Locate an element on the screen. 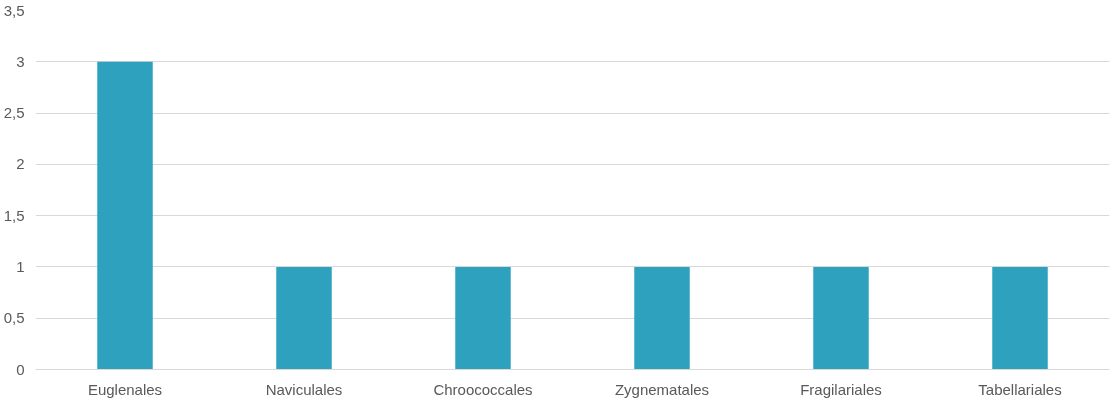 Image resolution: width=1119 pixels, height=400 pixels. x-tick-label: Naviculales is located at coordinates (304, 389).